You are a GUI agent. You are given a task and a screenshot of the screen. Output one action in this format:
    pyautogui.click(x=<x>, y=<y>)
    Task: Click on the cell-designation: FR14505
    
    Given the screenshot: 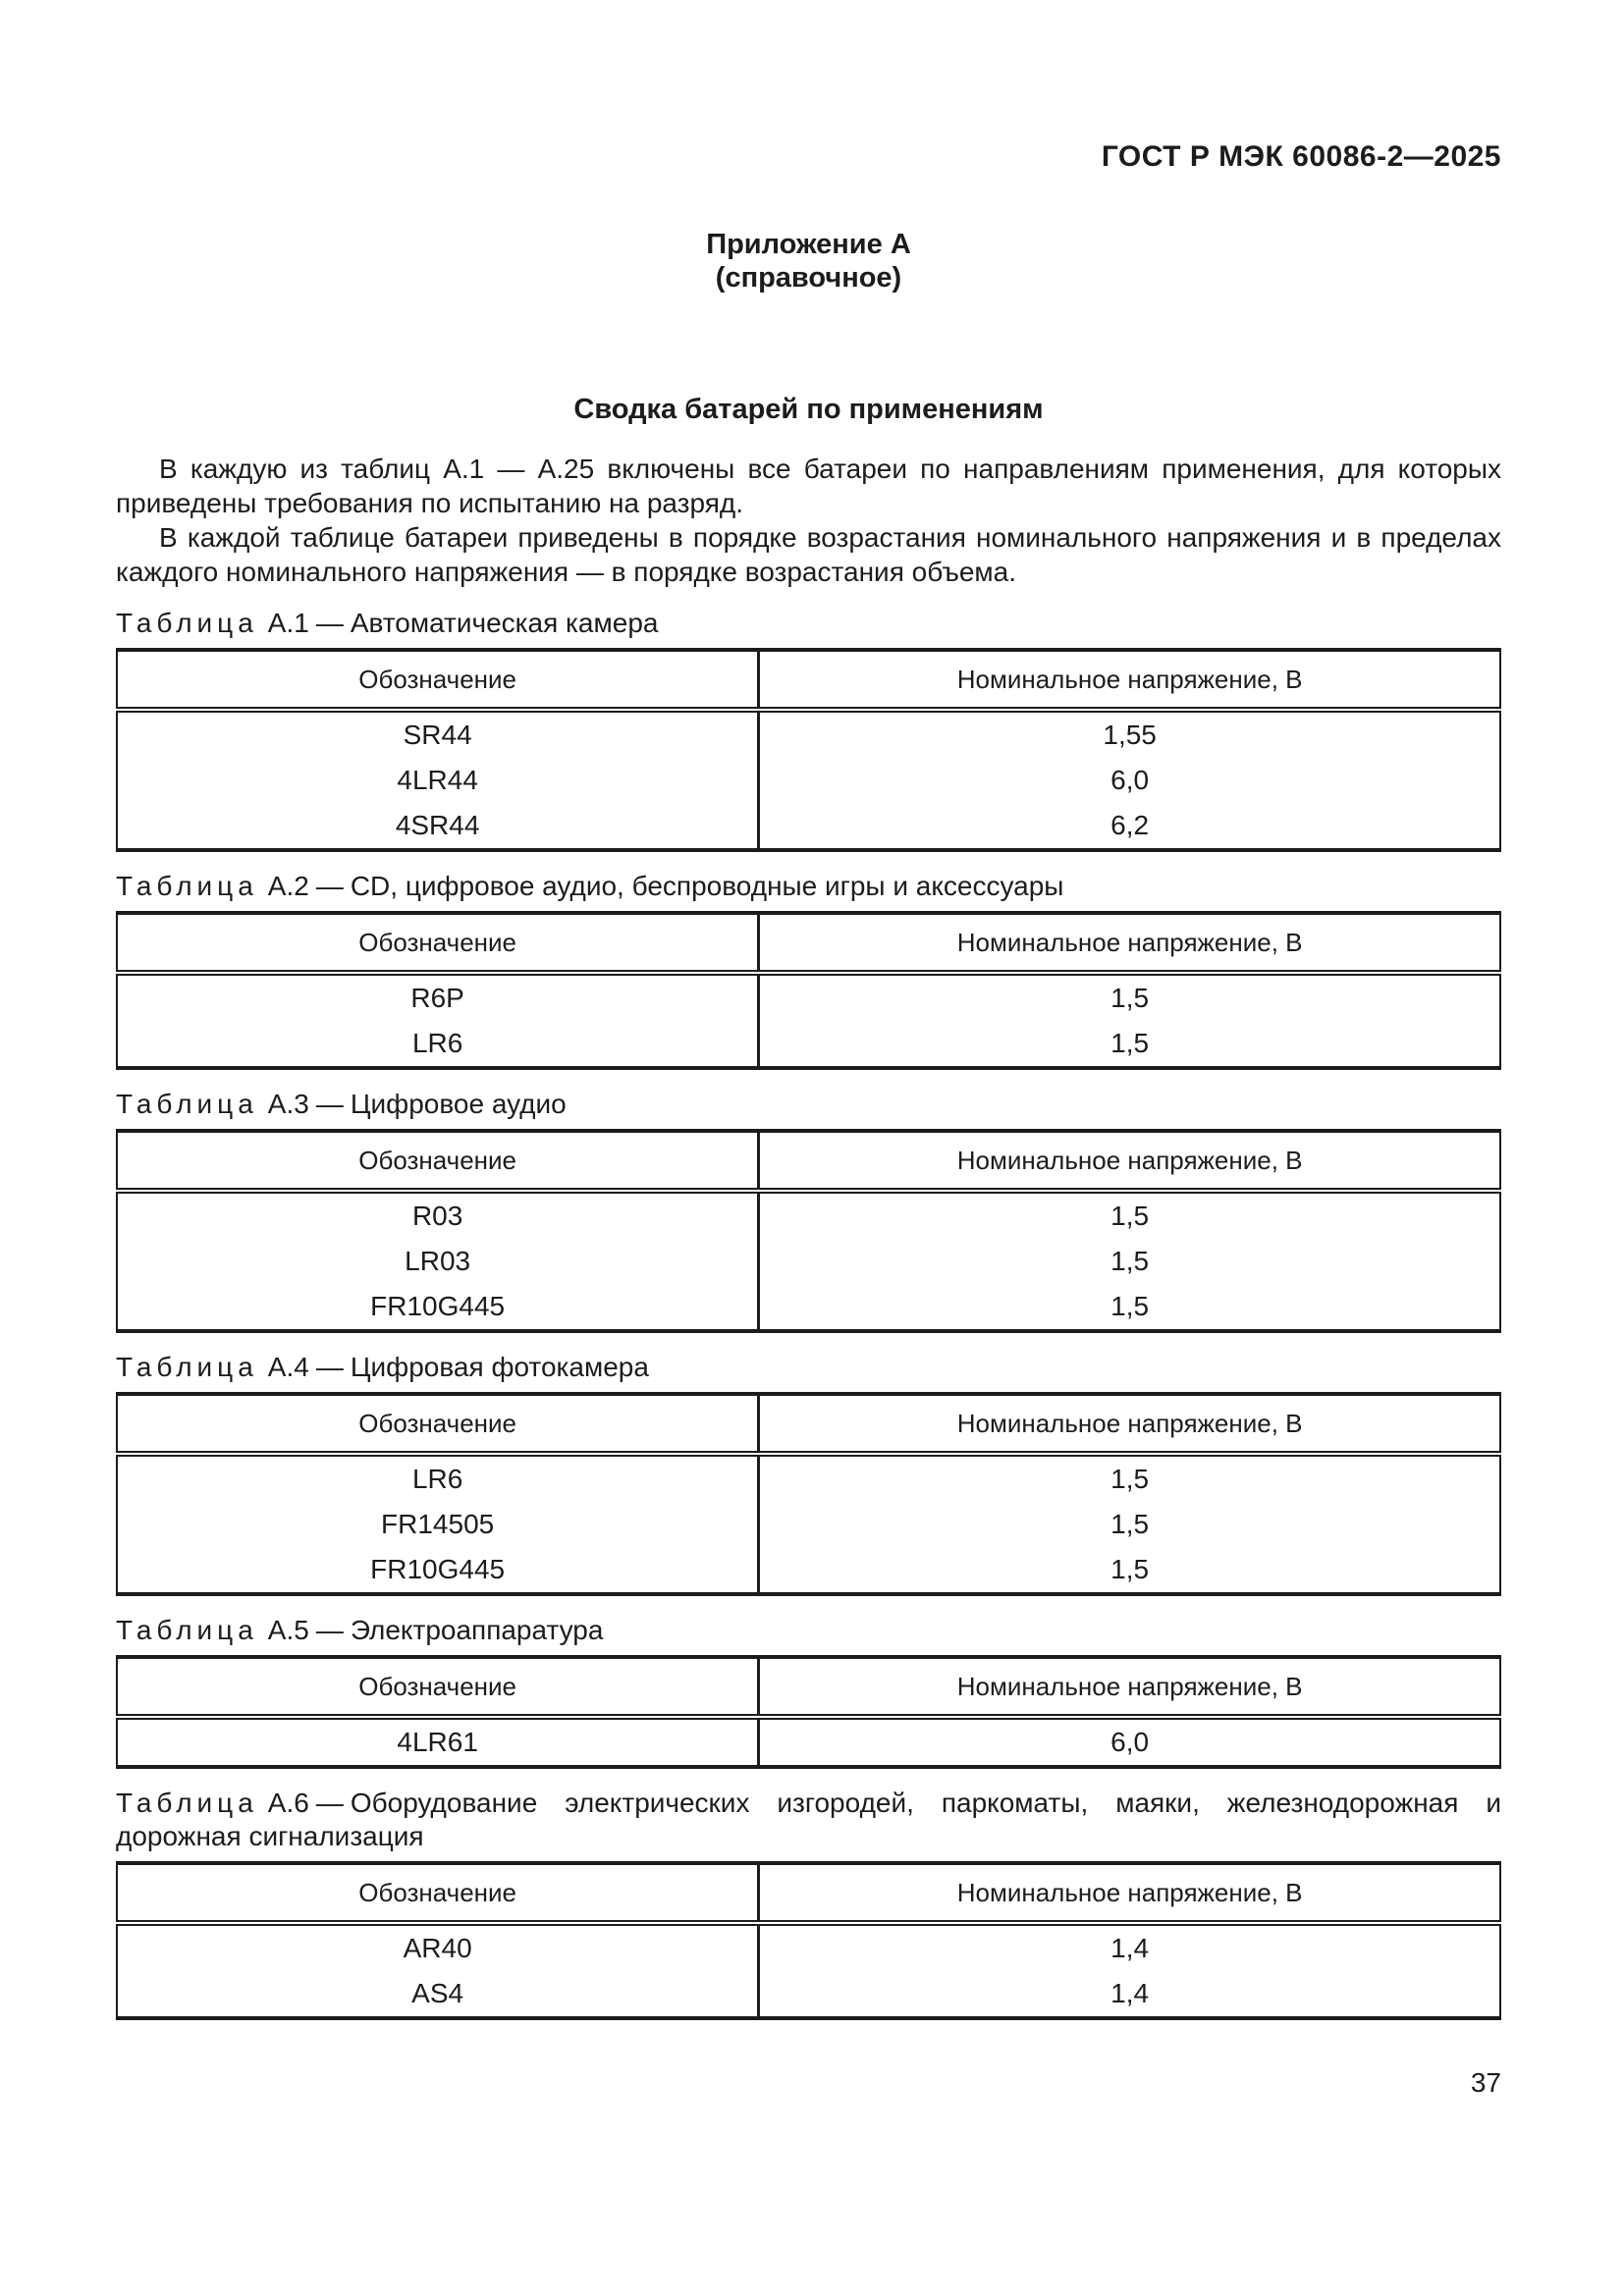 What is the action you would take?
    pyautogui.click(x=439, y=1524)
    